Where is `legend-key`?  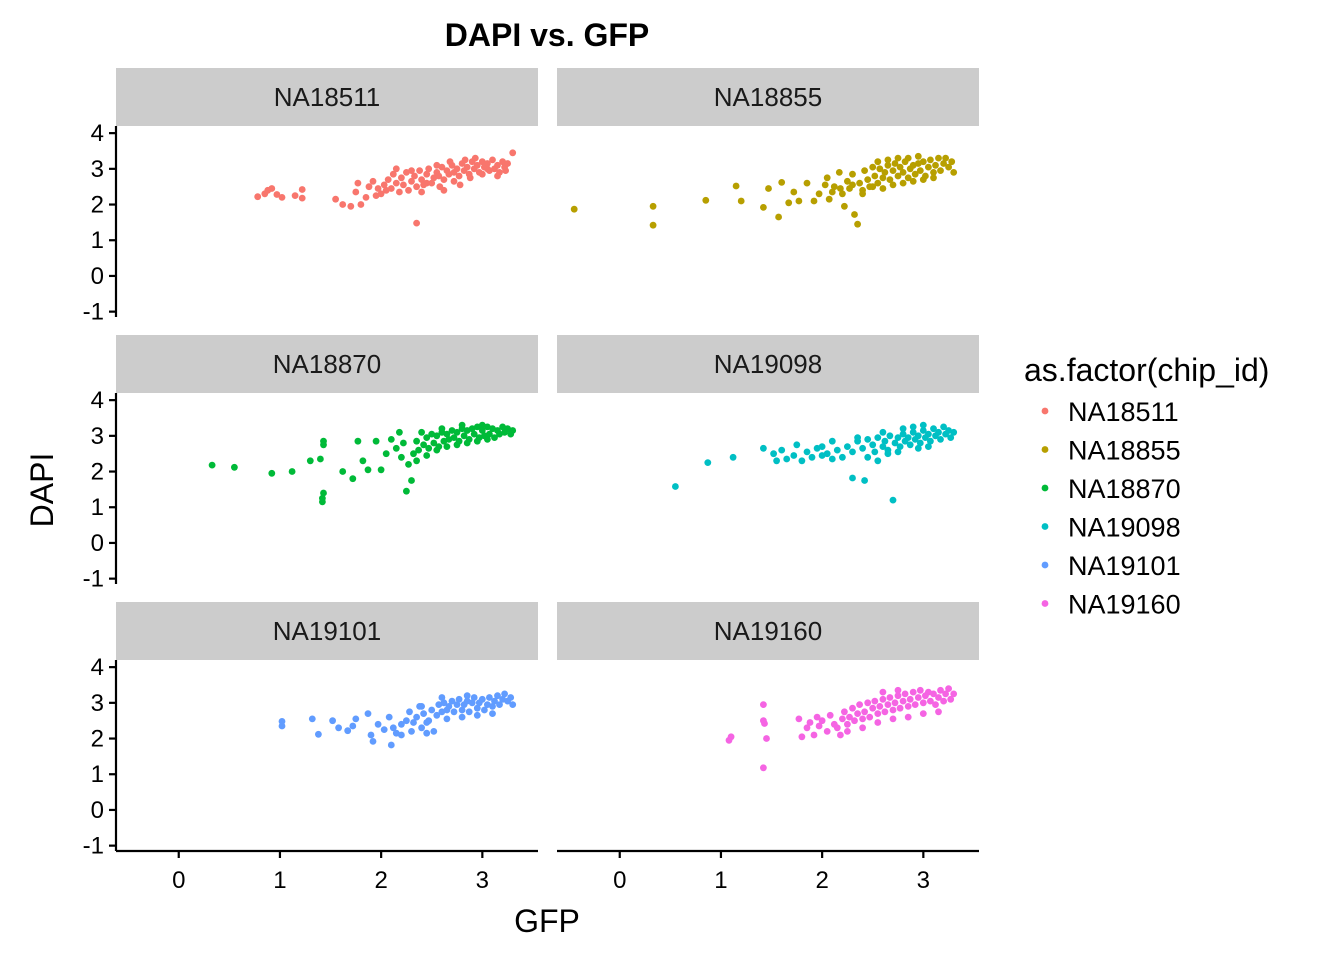 legend-key is located at coordinates (1045, 565).